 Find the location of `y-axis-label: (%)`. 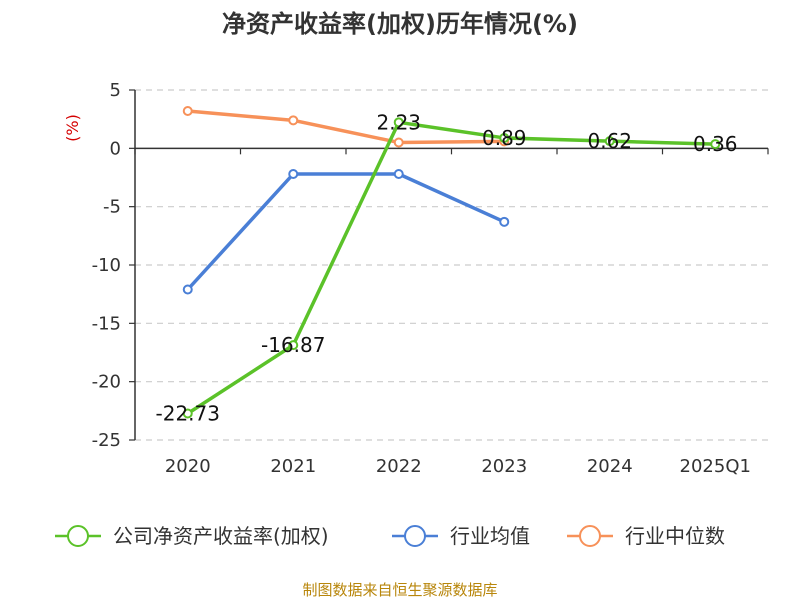

y-axis-label: (%) is located at coordinates (72, 128).